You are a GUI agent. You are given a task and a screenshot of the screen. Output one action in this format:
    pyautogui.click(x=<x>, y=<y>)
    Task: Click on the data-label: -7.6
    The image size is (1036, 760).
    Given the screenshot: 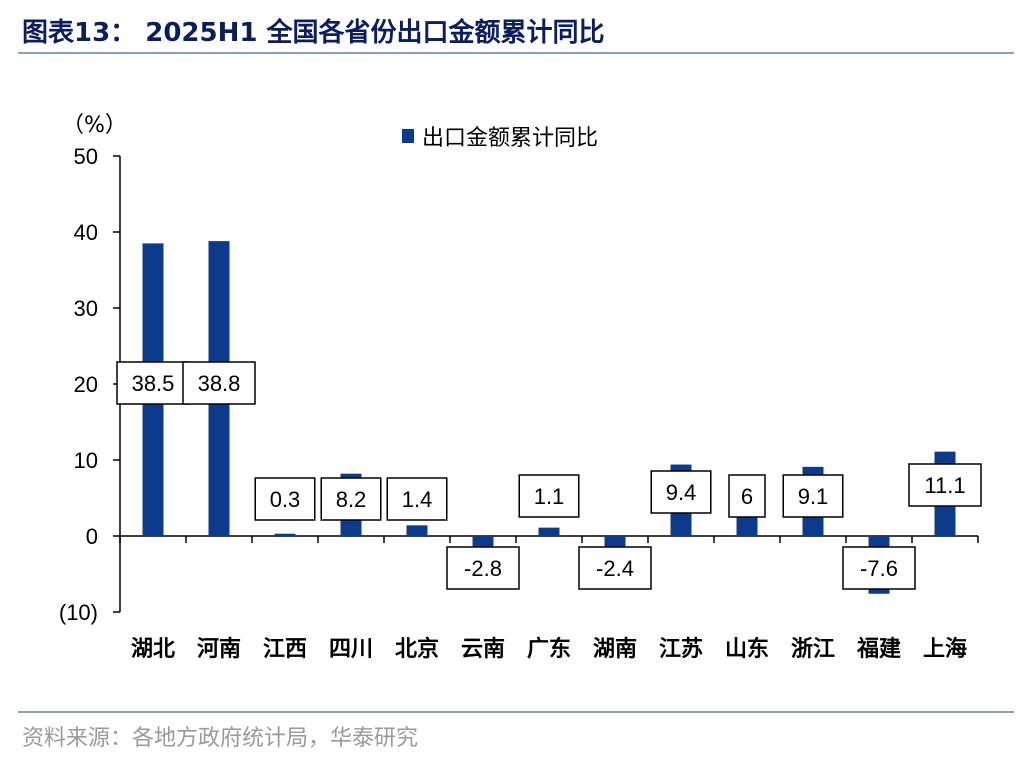 What is the action you would take?
    pyautogui.click(x=879, y=568)
    